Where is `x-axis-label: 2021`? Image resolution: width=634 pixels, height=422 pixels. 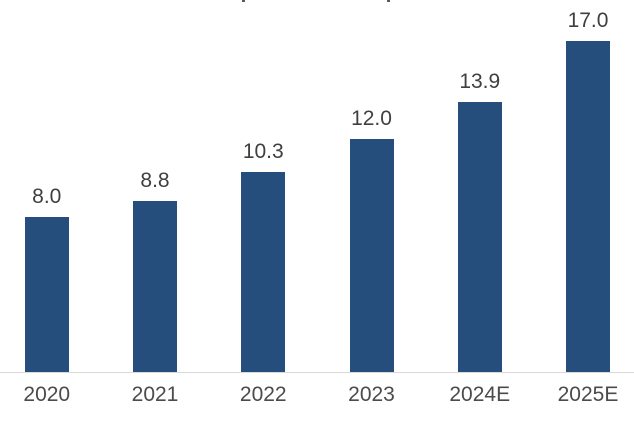
x-axis-label: 2021 is located at coordinates (155, 394).